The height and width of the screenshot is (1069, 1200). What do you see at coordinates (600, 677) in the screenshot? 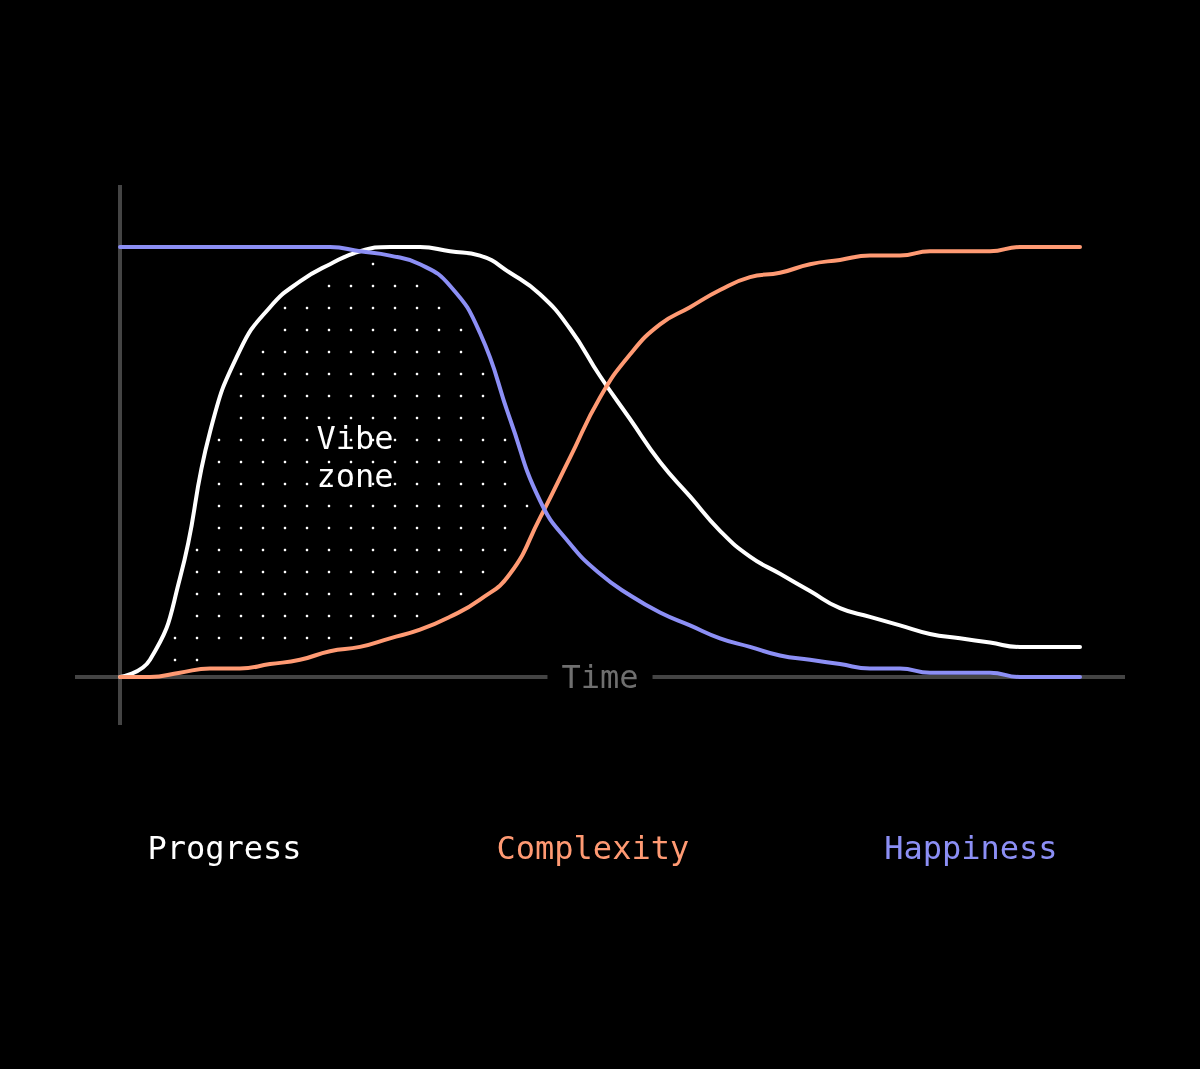
I see `x-axis-title: Time` at bounding box center [600, 677].